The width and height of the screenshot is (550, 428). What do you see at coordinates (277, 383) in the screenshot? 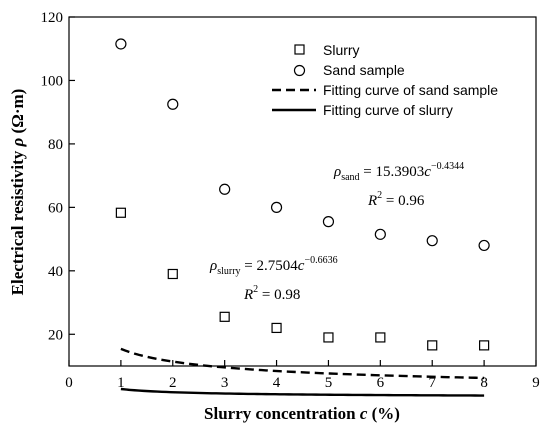
I see `x-tick-label: 4` at bounding box center [277, 383].